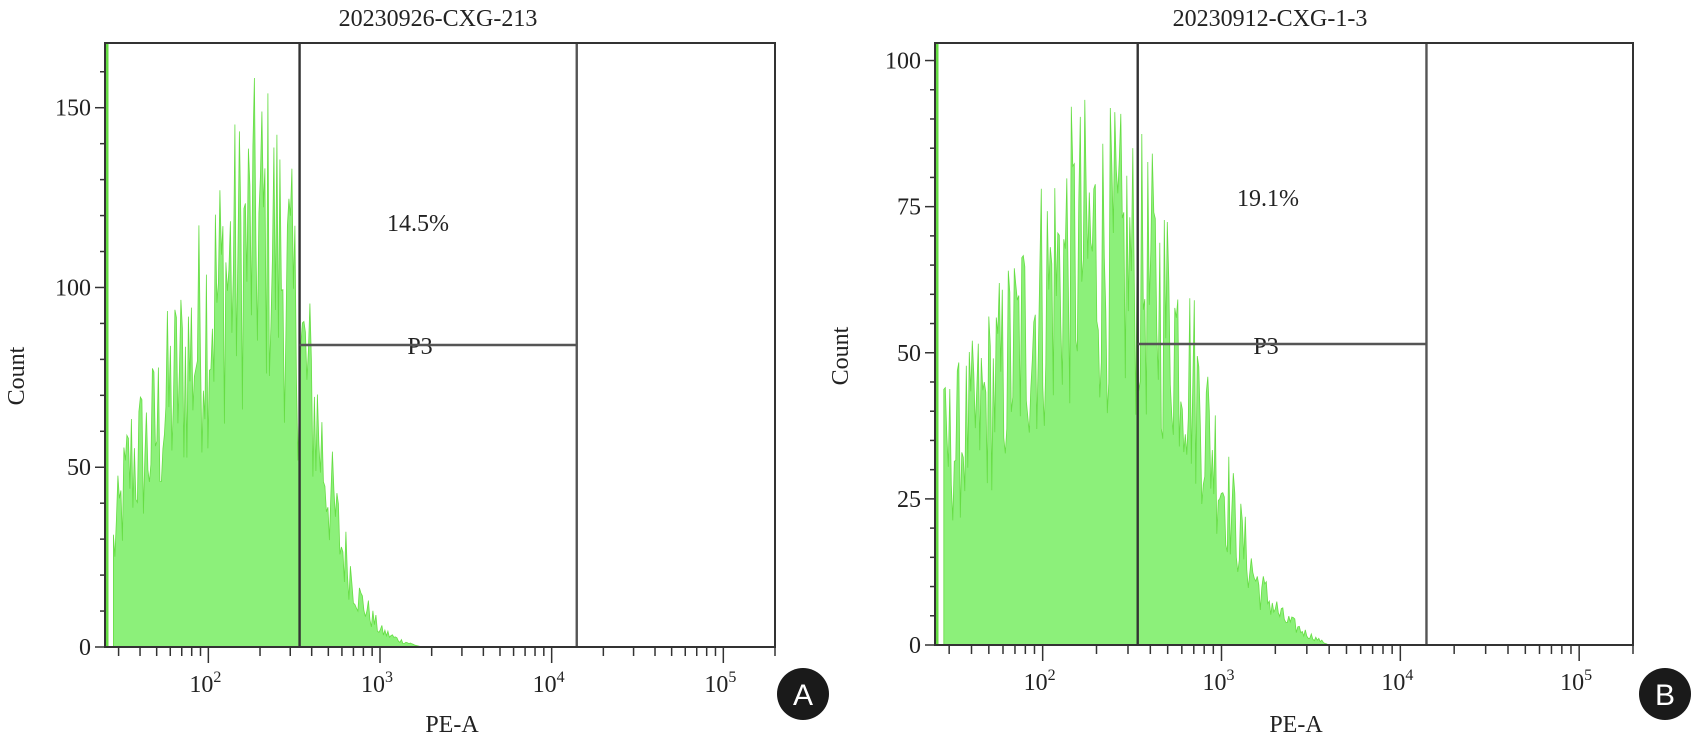 The height and width of the screenshot is (741, 1695). I want to click on y-axis-ticks: 0 25 50 75 100, so click(910, 354).